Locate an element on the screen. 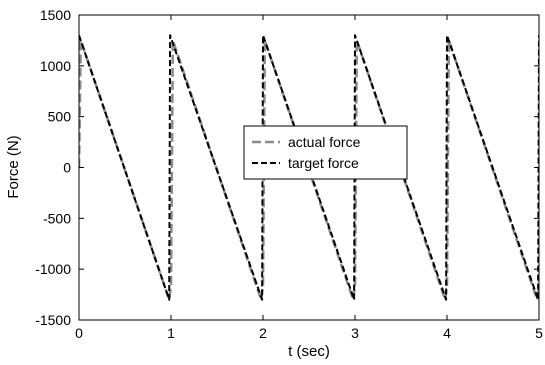 This screenshot has height=365, width=545. x-tick-label: 4 is located at coordinates (447, 333).